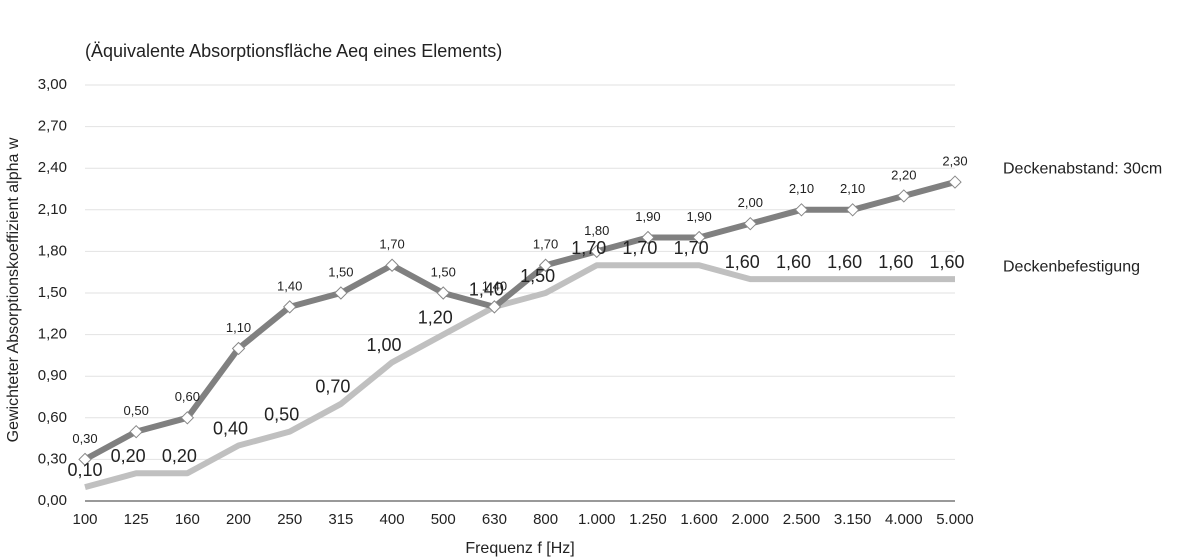 This screenshot has width=1200, height=560. What do you see at coordinates (750, 202) in the screenshot?
I see `data-label: 2,00` at bounding box center [750, 202].